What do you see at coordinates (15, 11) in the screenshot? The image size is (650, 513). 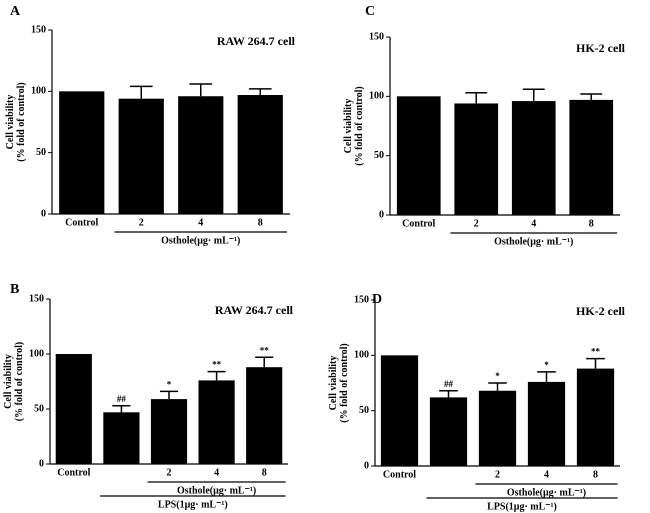 I see `panel-letter: A` at bounding box center [15, 11].